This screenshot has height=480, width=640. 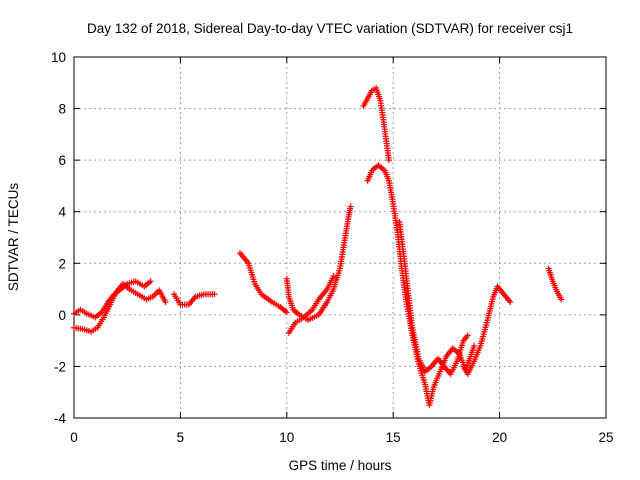 What do you see at coordinates (58, 57) in the screenshot?
I see `y-tick-label: 10` at bounding box center [58, 57].